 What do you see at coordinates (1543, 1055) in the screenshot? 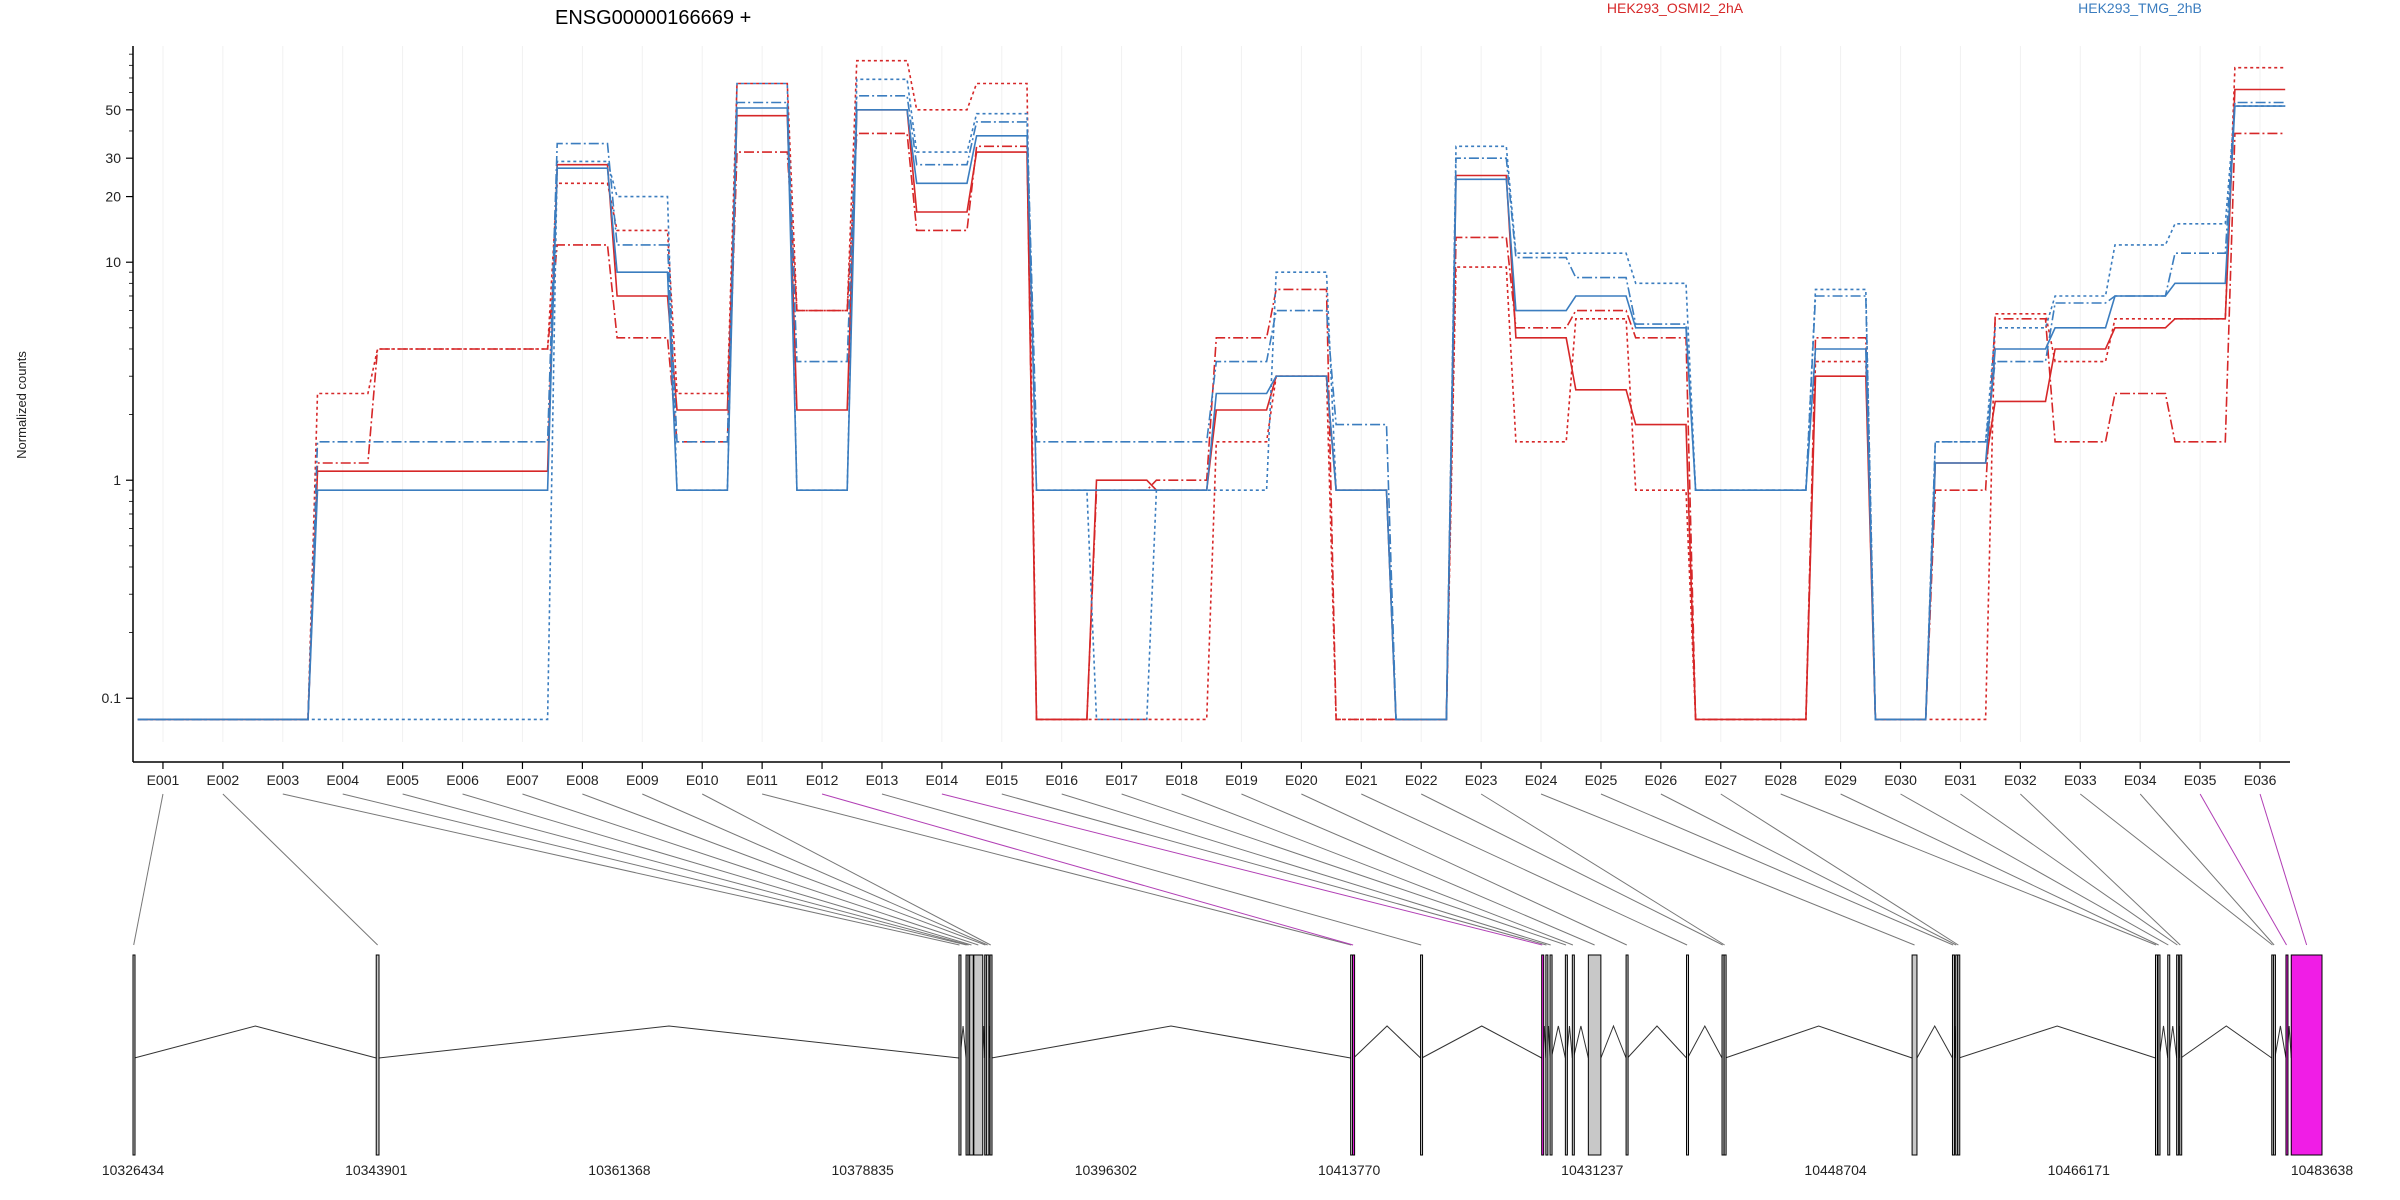
I see `exon-box-e014` at bounding box center [1543, 1055].